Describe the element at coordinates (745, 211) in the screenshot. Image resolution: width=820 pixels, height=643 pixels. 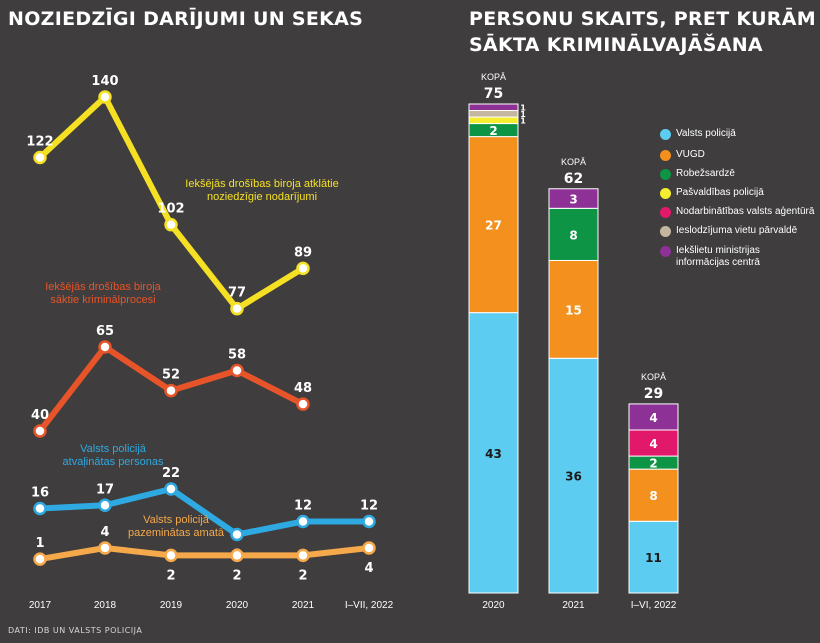
I see `legend-label-5: Nodarbinātības valsts aģentūrā` at that location.